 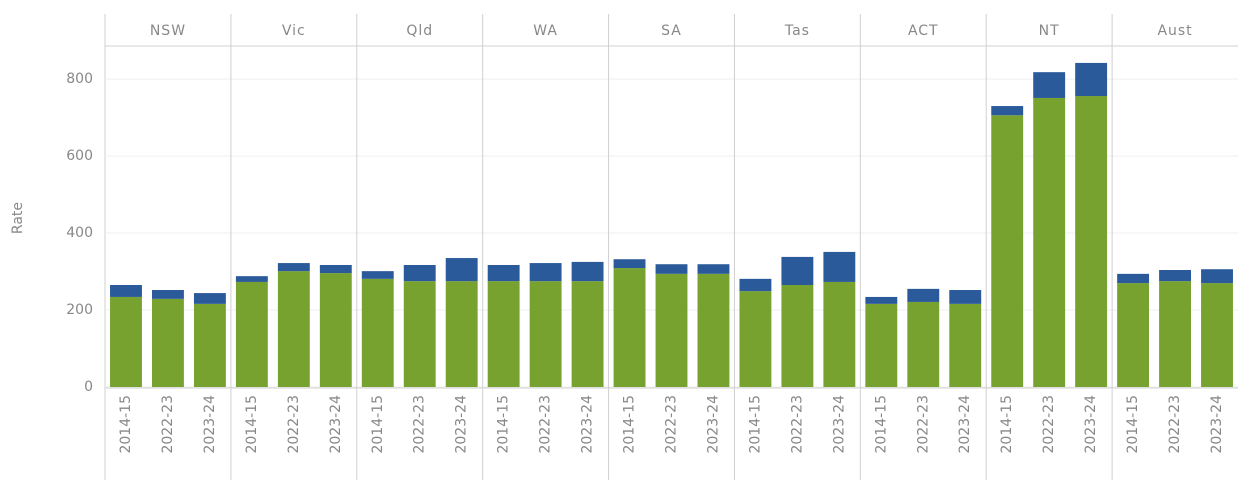 What do you see at coordinates (797, 31) in the screenshot?
I see `panel-label: Tas` at bounding box center [797, 31].